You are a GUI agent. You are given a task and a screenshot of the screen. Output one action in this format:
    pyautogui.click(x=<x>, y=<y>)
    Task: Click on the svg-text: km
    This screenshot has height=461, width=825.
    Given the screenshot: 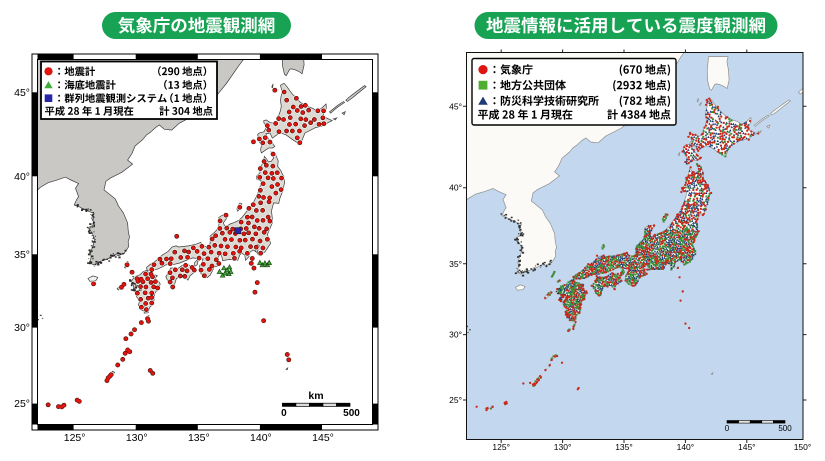 What is the action you would take?
    pyautogui.click(x=315, y=396)
    